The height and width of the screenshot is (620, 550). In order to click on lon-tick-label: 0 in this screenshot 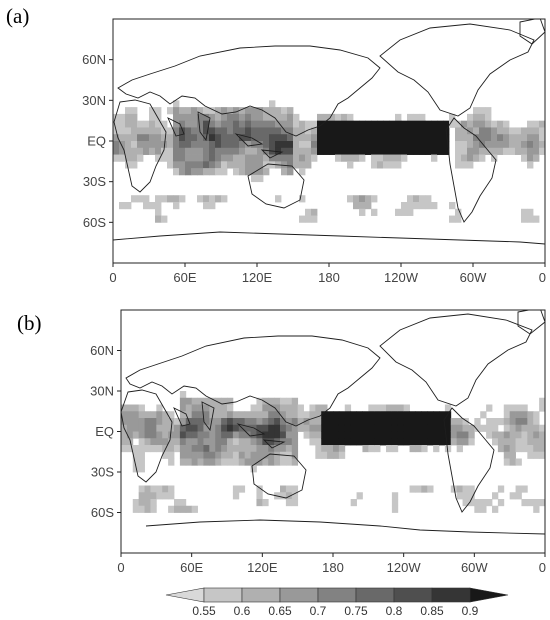, I will do `click(120, 567)`.